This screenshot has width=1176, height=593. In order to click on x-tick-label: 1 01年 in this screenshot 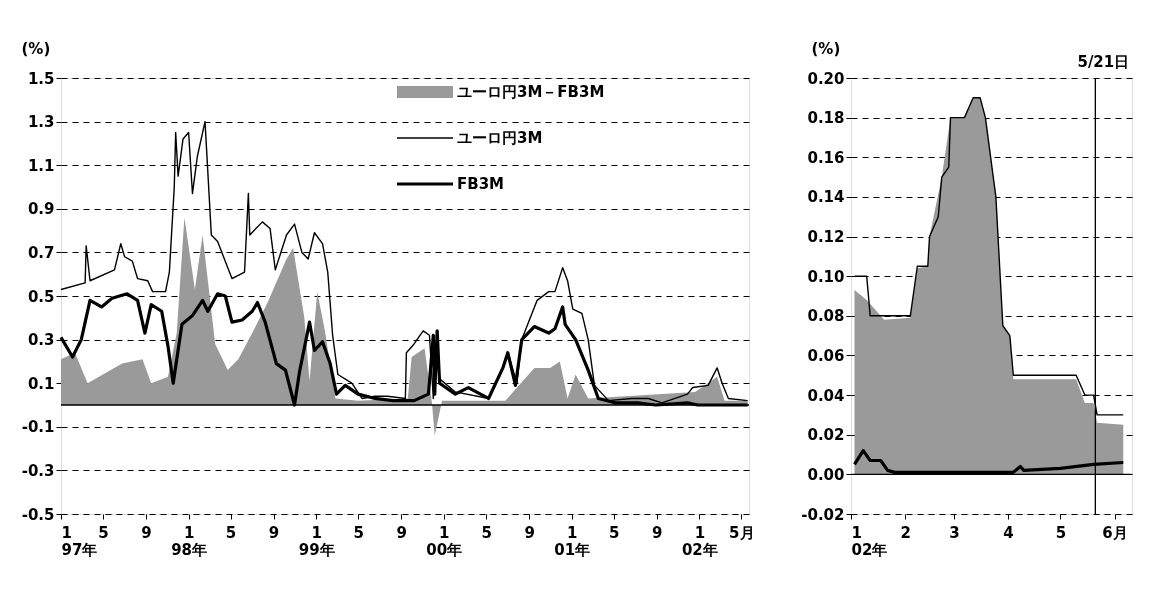, I will do `click(572, 541)`.